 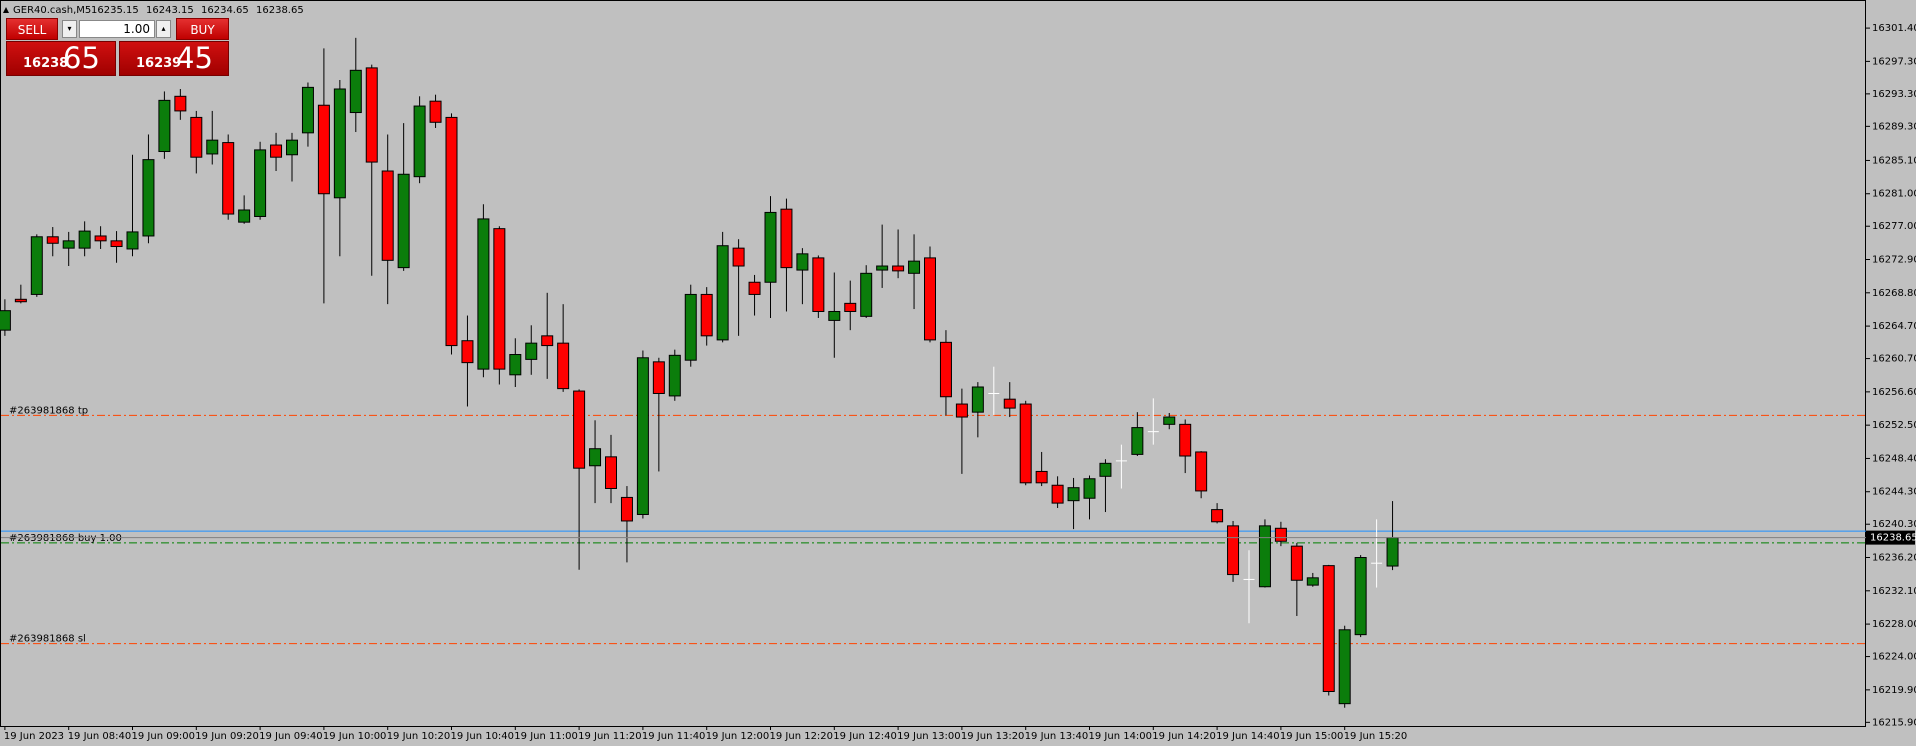 I want to click on x-tick-label: 19 Jun 11:00, so click(x=546, y=736).